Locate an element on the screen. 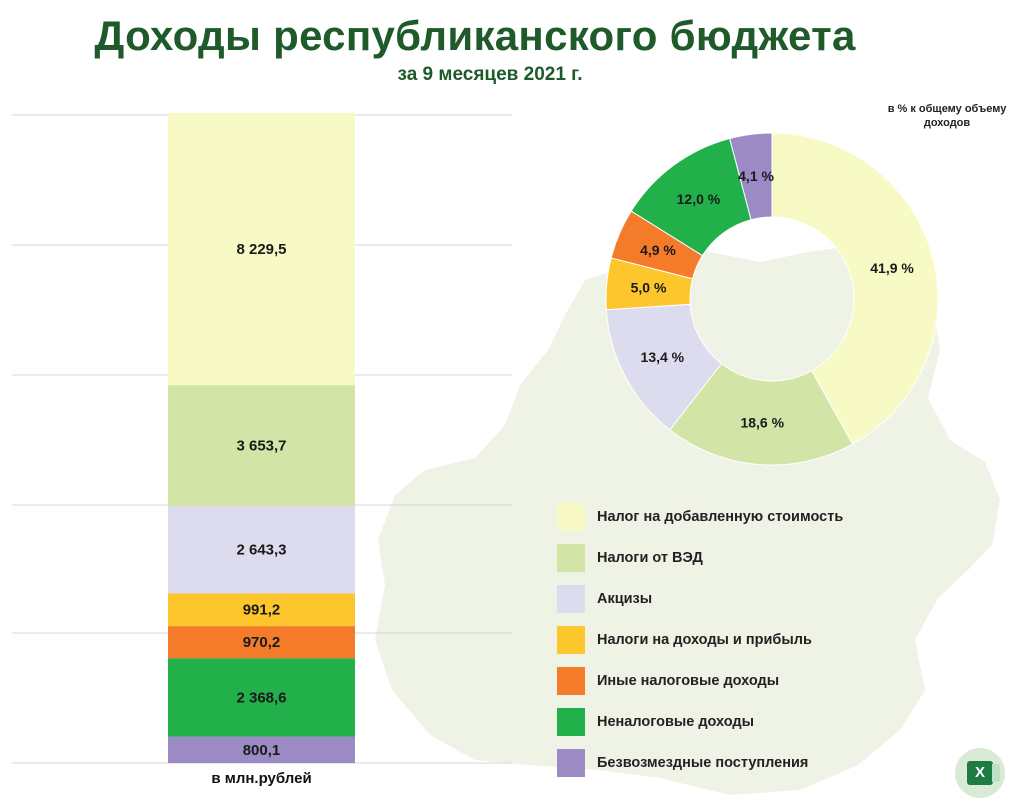 Image resolution: width=1024 pixels, height=803 pixels. donut-data-label: 5,0 % is located at coordinates (649, 288).